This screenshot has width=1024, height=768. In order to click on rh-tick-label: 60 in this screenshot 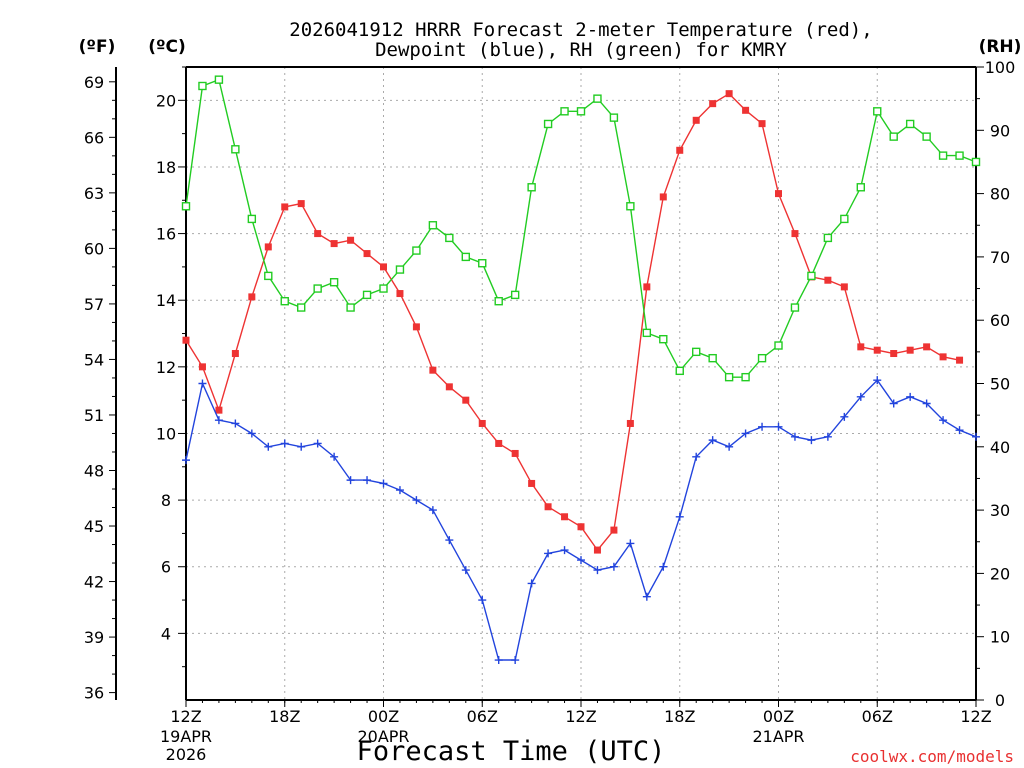, I will do `click(1000, 320)`.